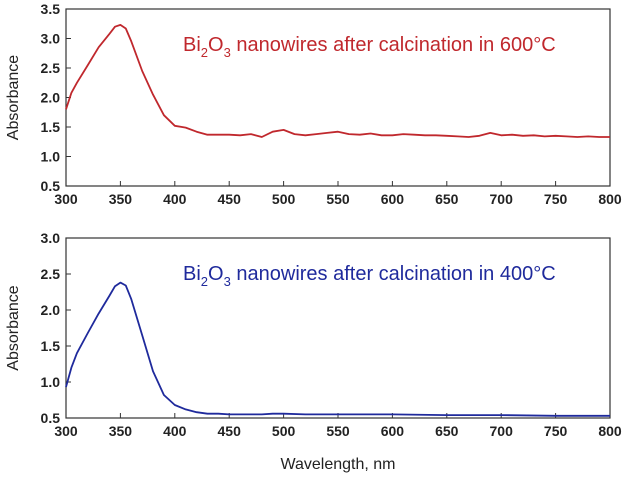 Image resolution: width=629 pixels, height=484 pixels. I want to click on bottom-annotation-pre: Bi, so click(192, 274).